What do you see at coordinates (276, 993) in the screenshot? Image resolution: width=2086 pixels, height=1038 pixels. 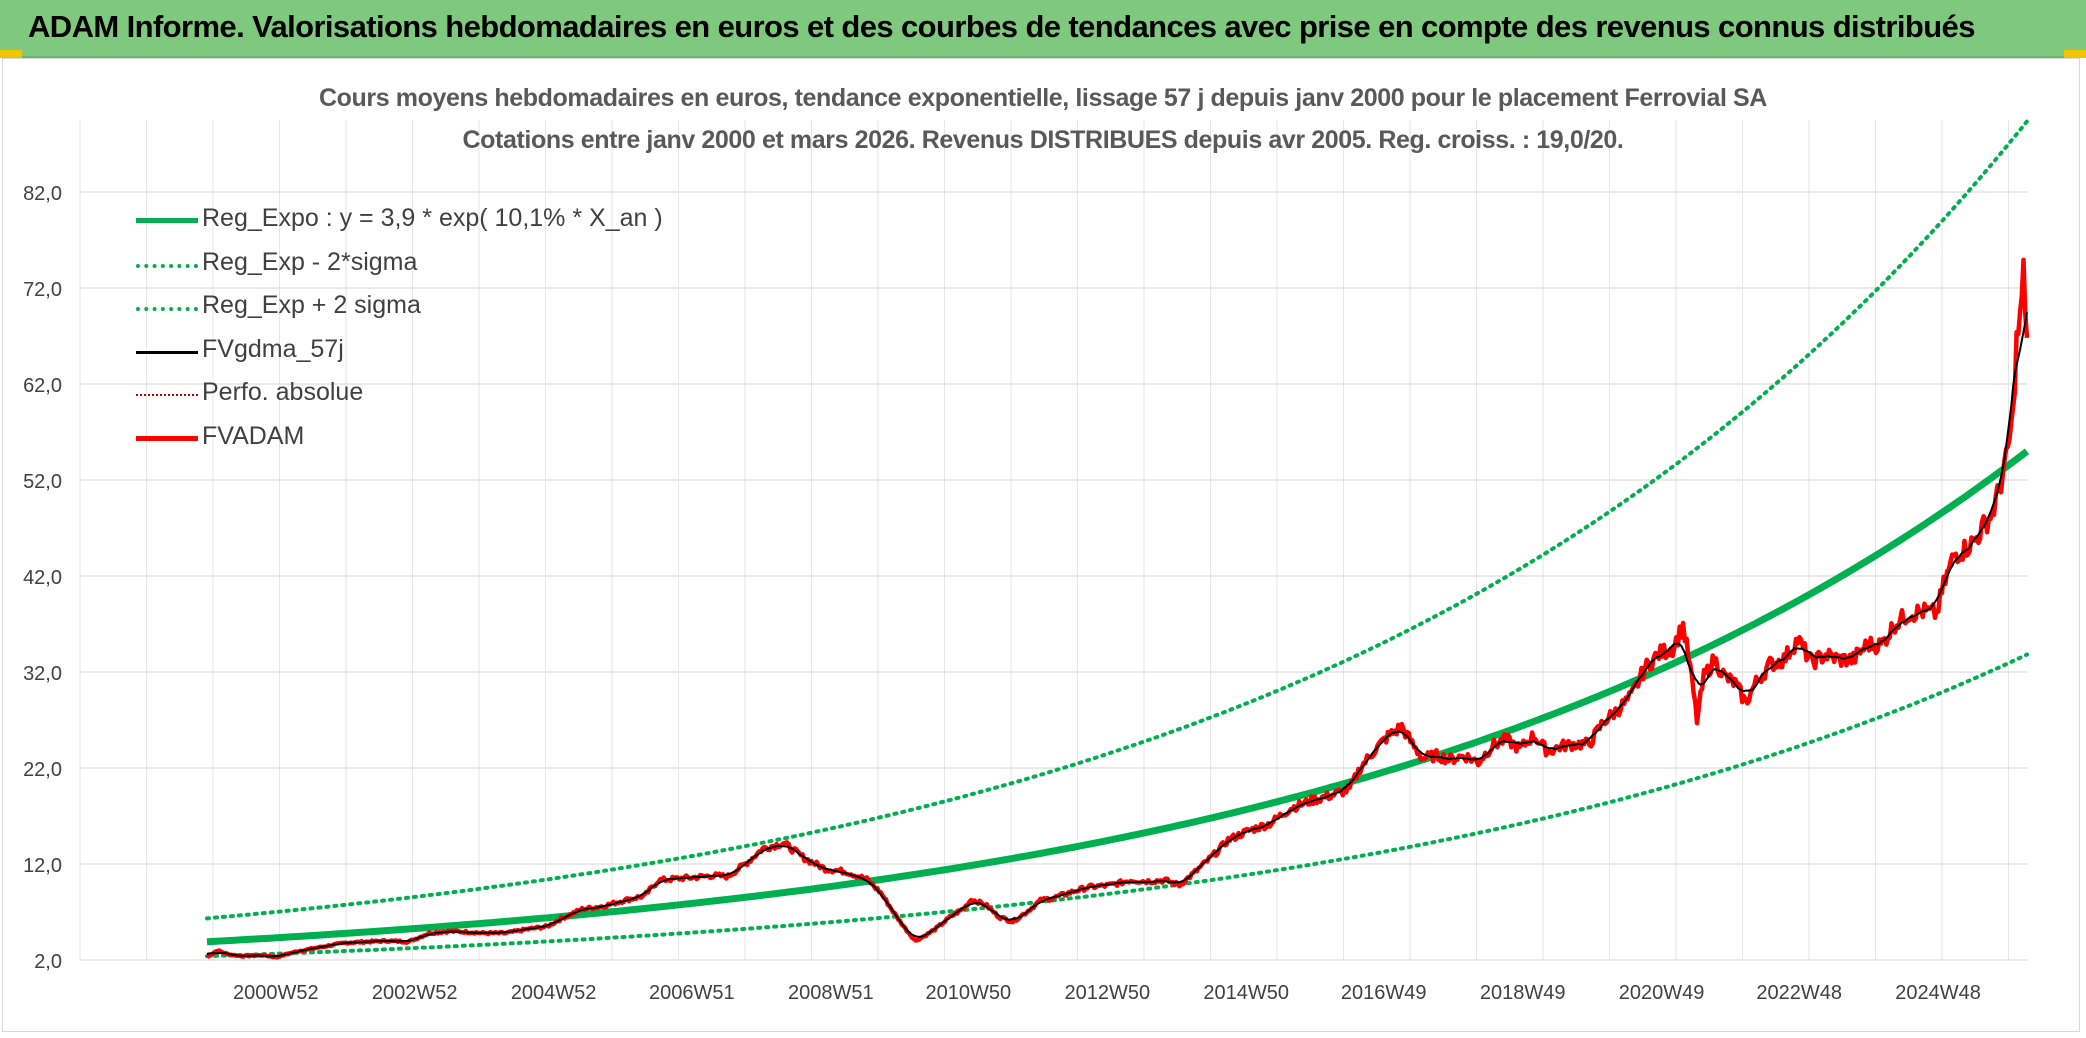 I see `x-tick-label: 2000W52` at bounding box center [276, 993].